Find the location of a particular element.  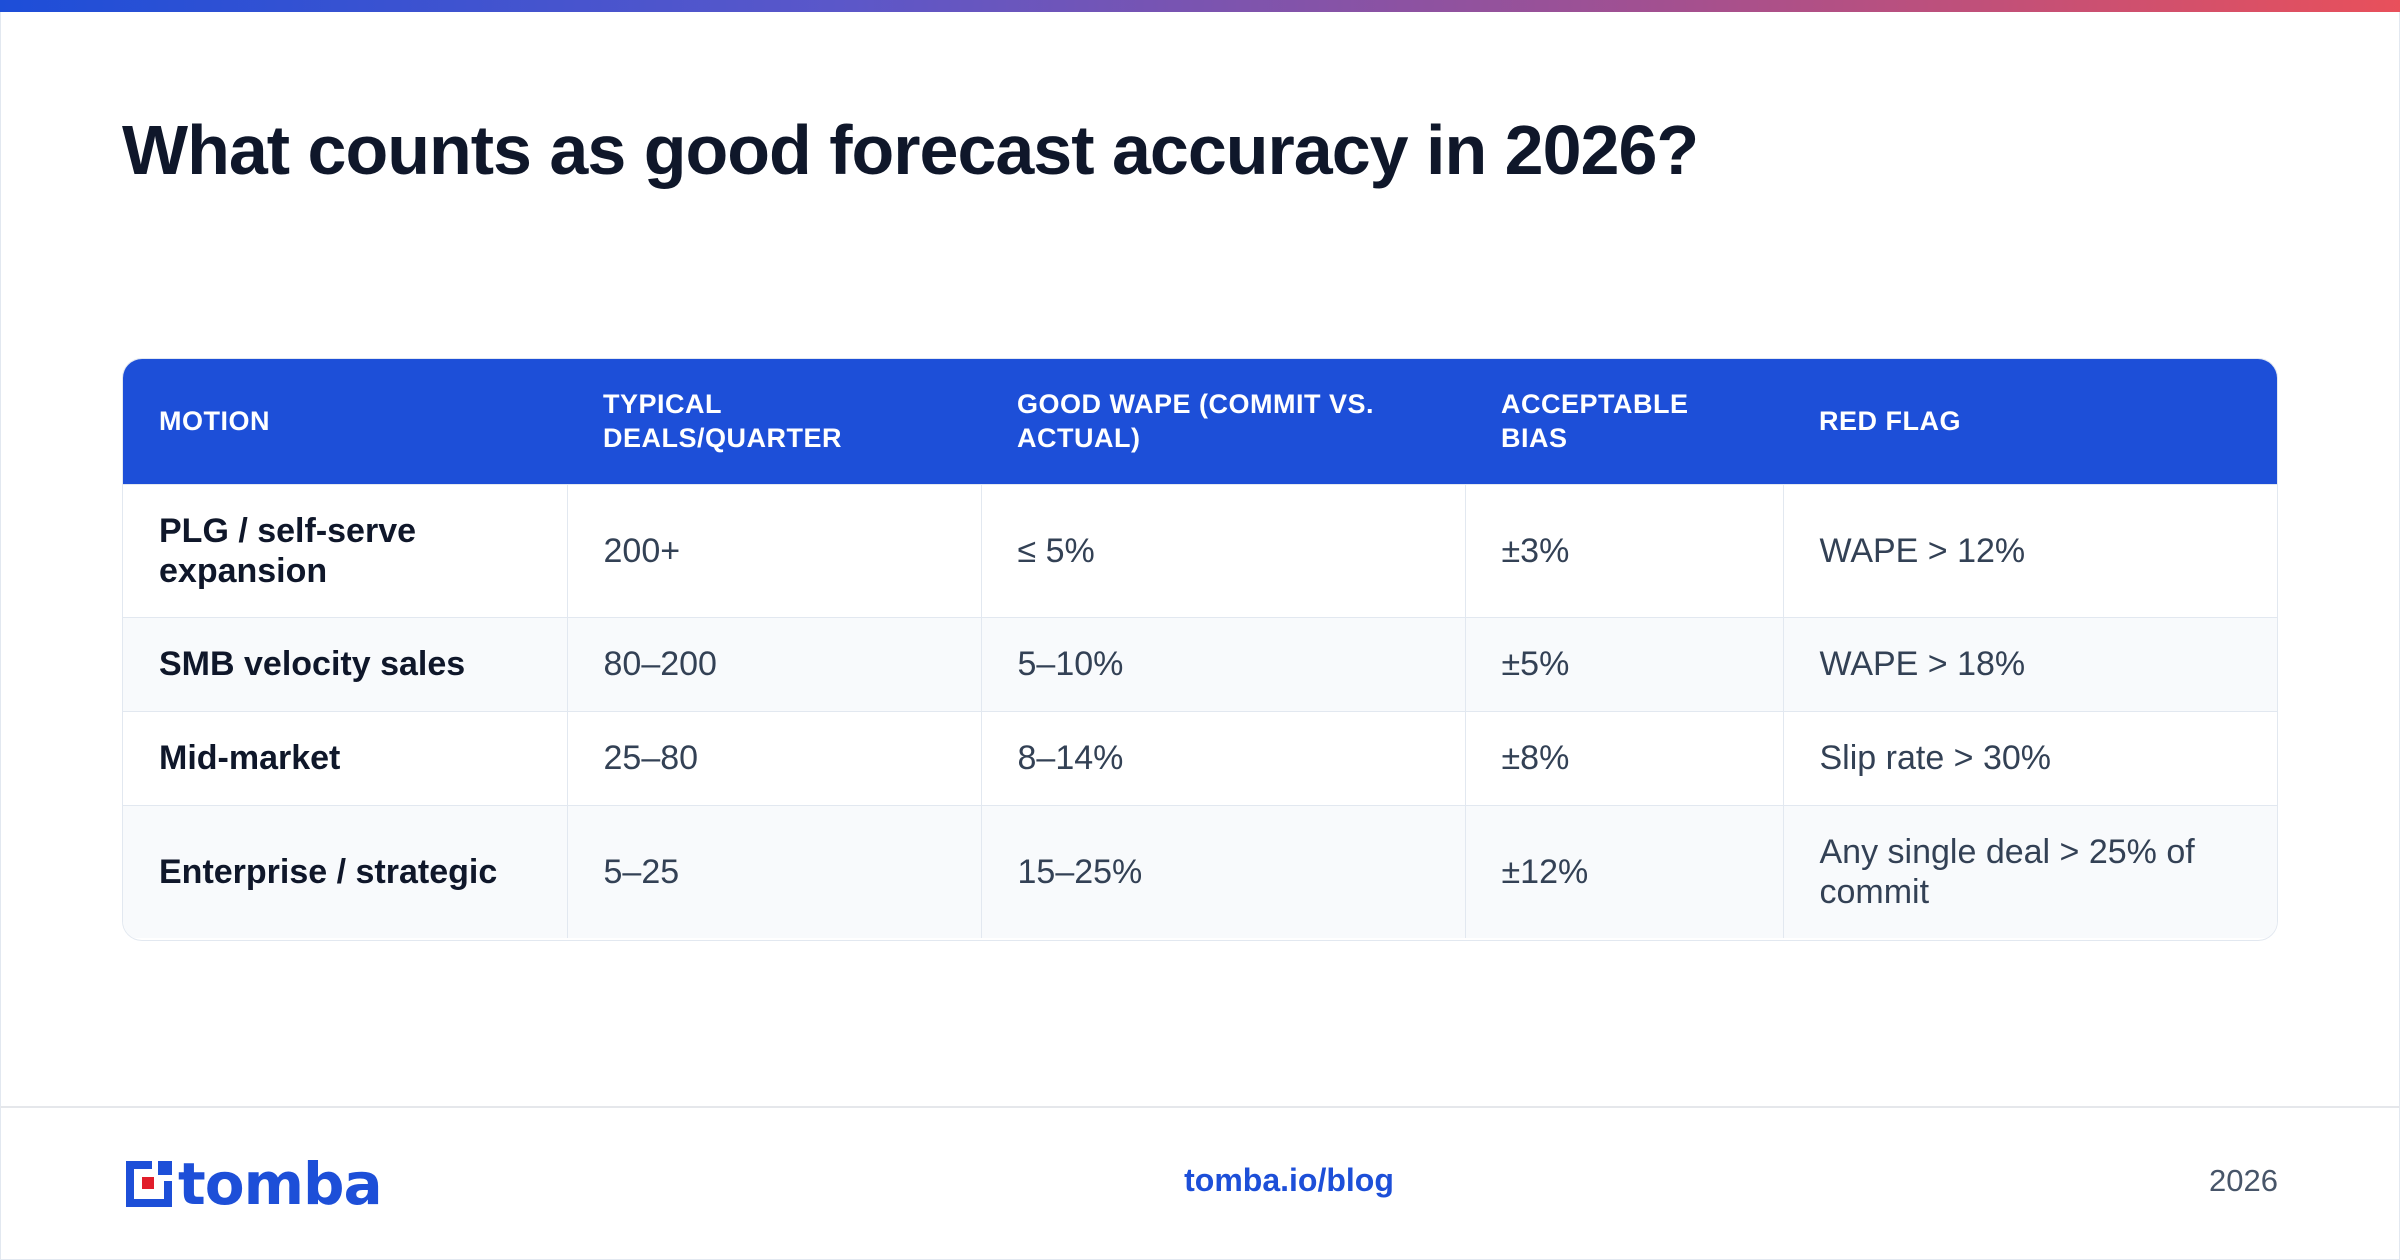

tomba-logo-mark-icon is located at coordinates (149, 1184).